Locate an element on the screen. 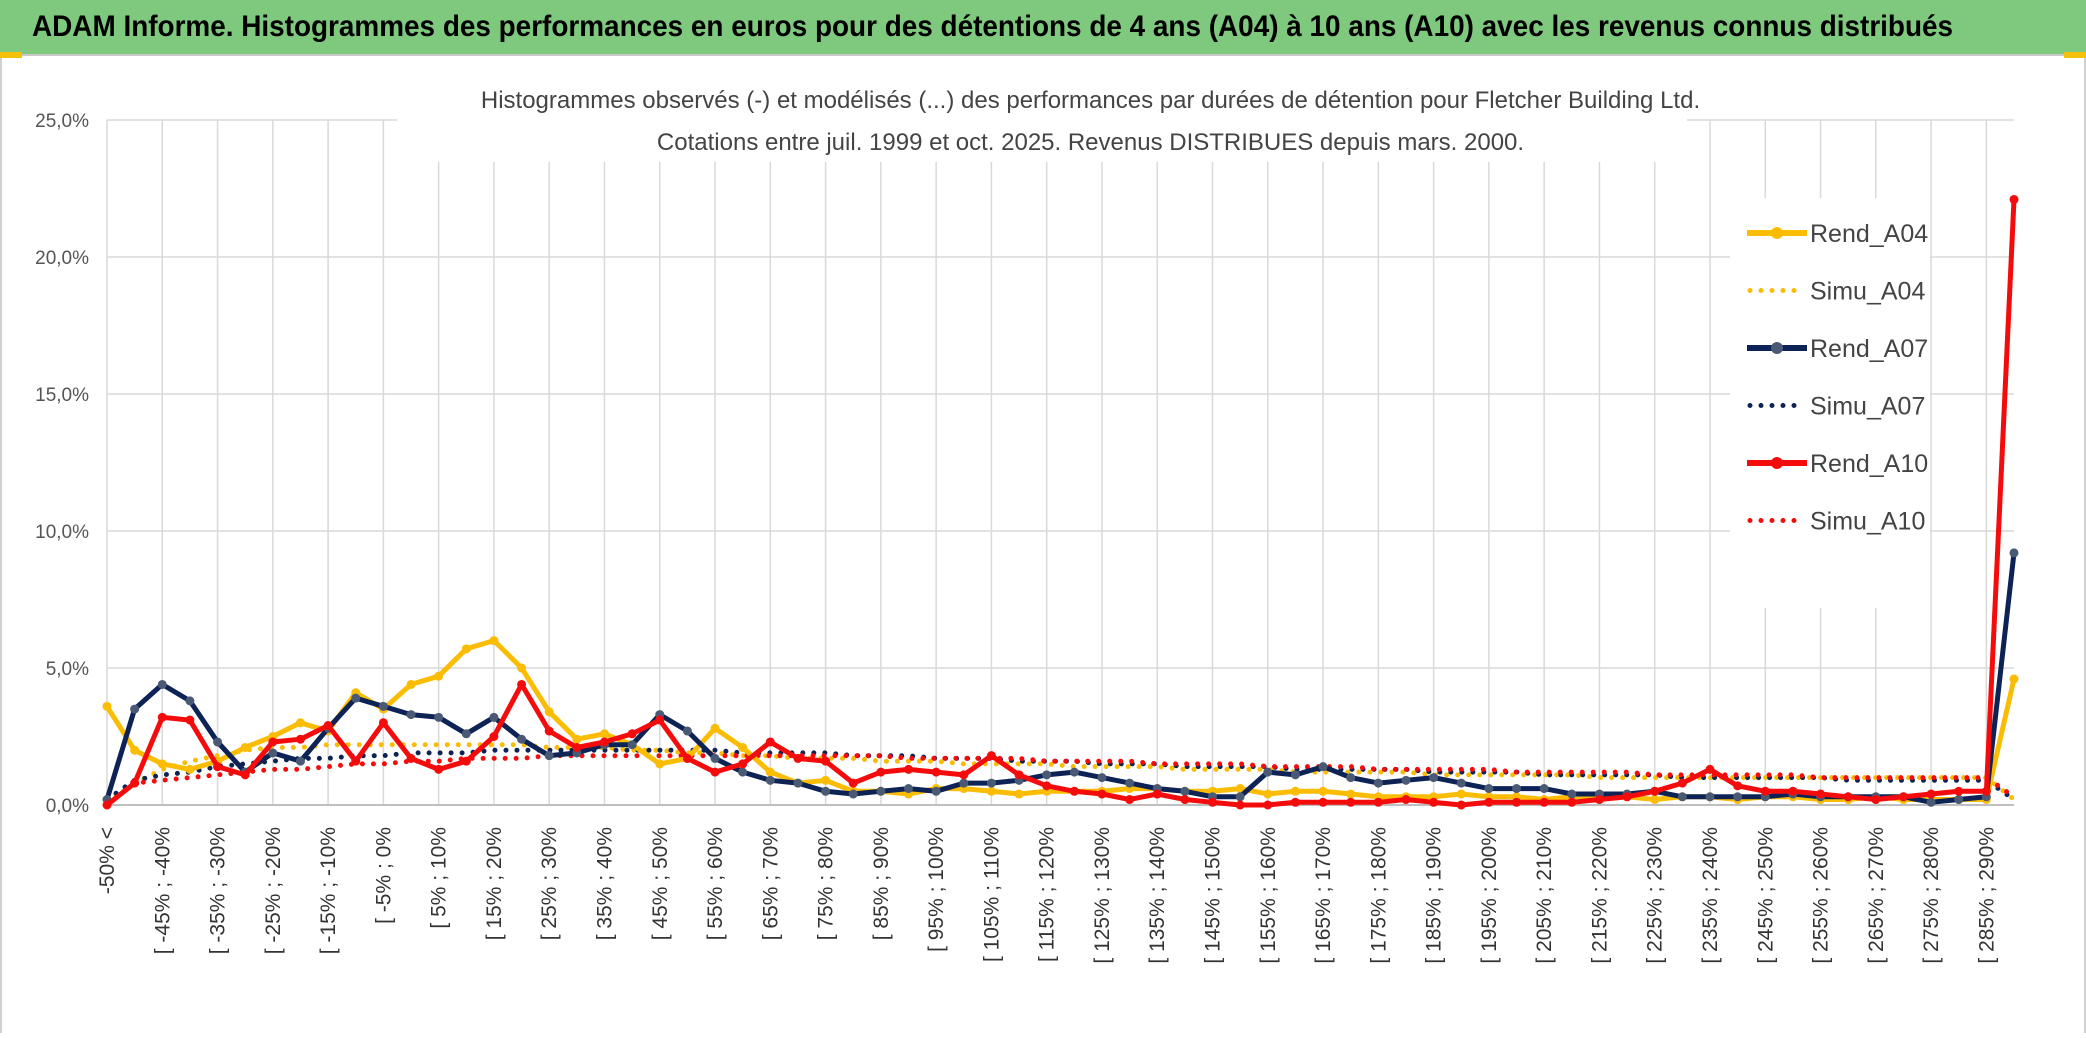 This screenshot has width=2086, height=1038. x-tick-label: [ -15% ; -10% is located at coordinates (328, 890).